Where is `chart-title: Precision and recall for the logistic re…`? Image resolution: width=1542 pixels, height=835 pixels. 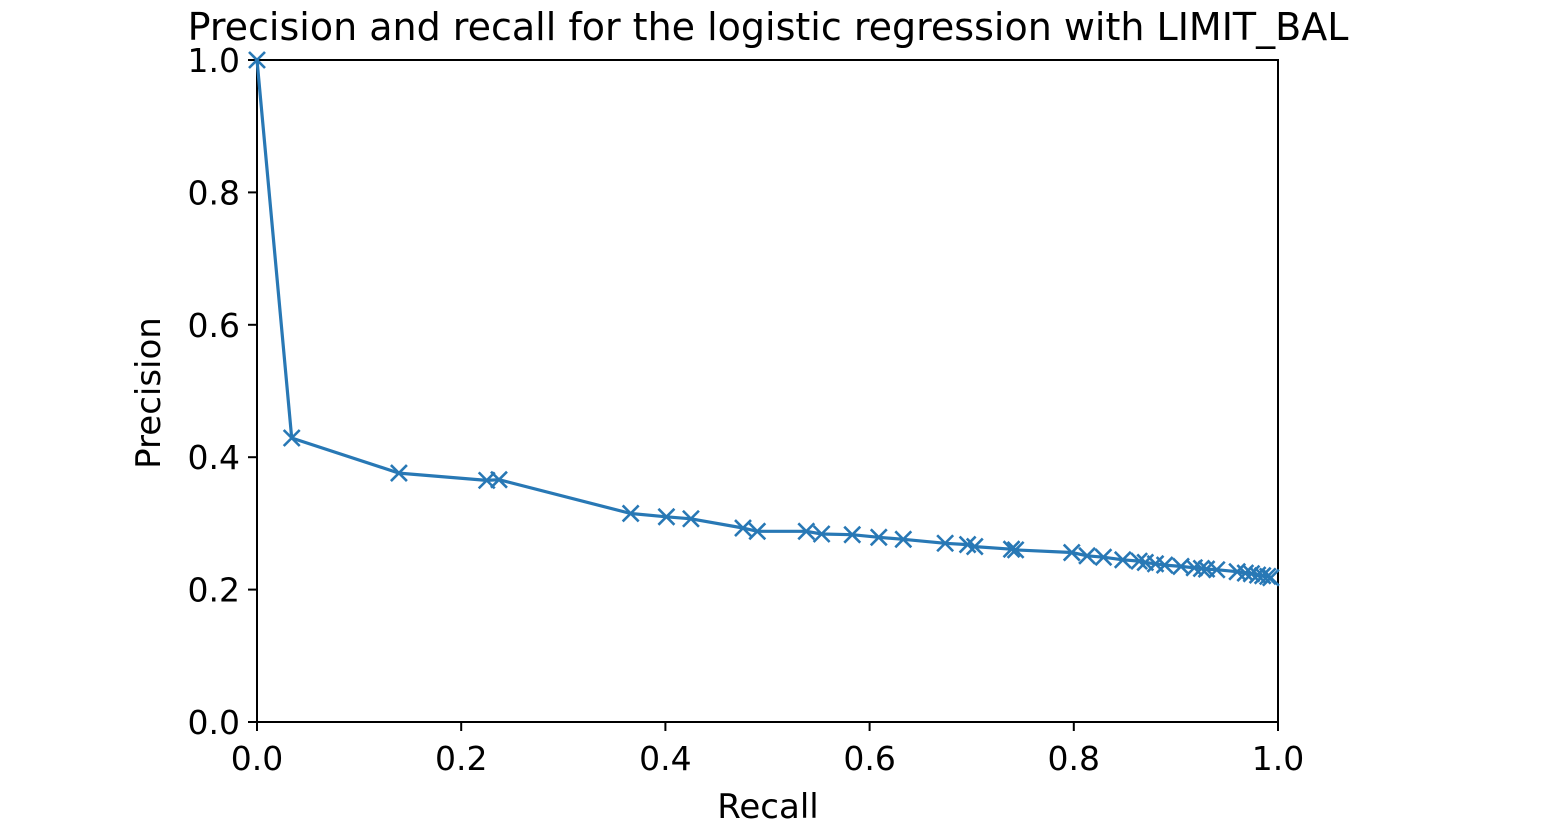 chart-title: Precision and recall for the logistic re… is located at coordinates (768, 27).